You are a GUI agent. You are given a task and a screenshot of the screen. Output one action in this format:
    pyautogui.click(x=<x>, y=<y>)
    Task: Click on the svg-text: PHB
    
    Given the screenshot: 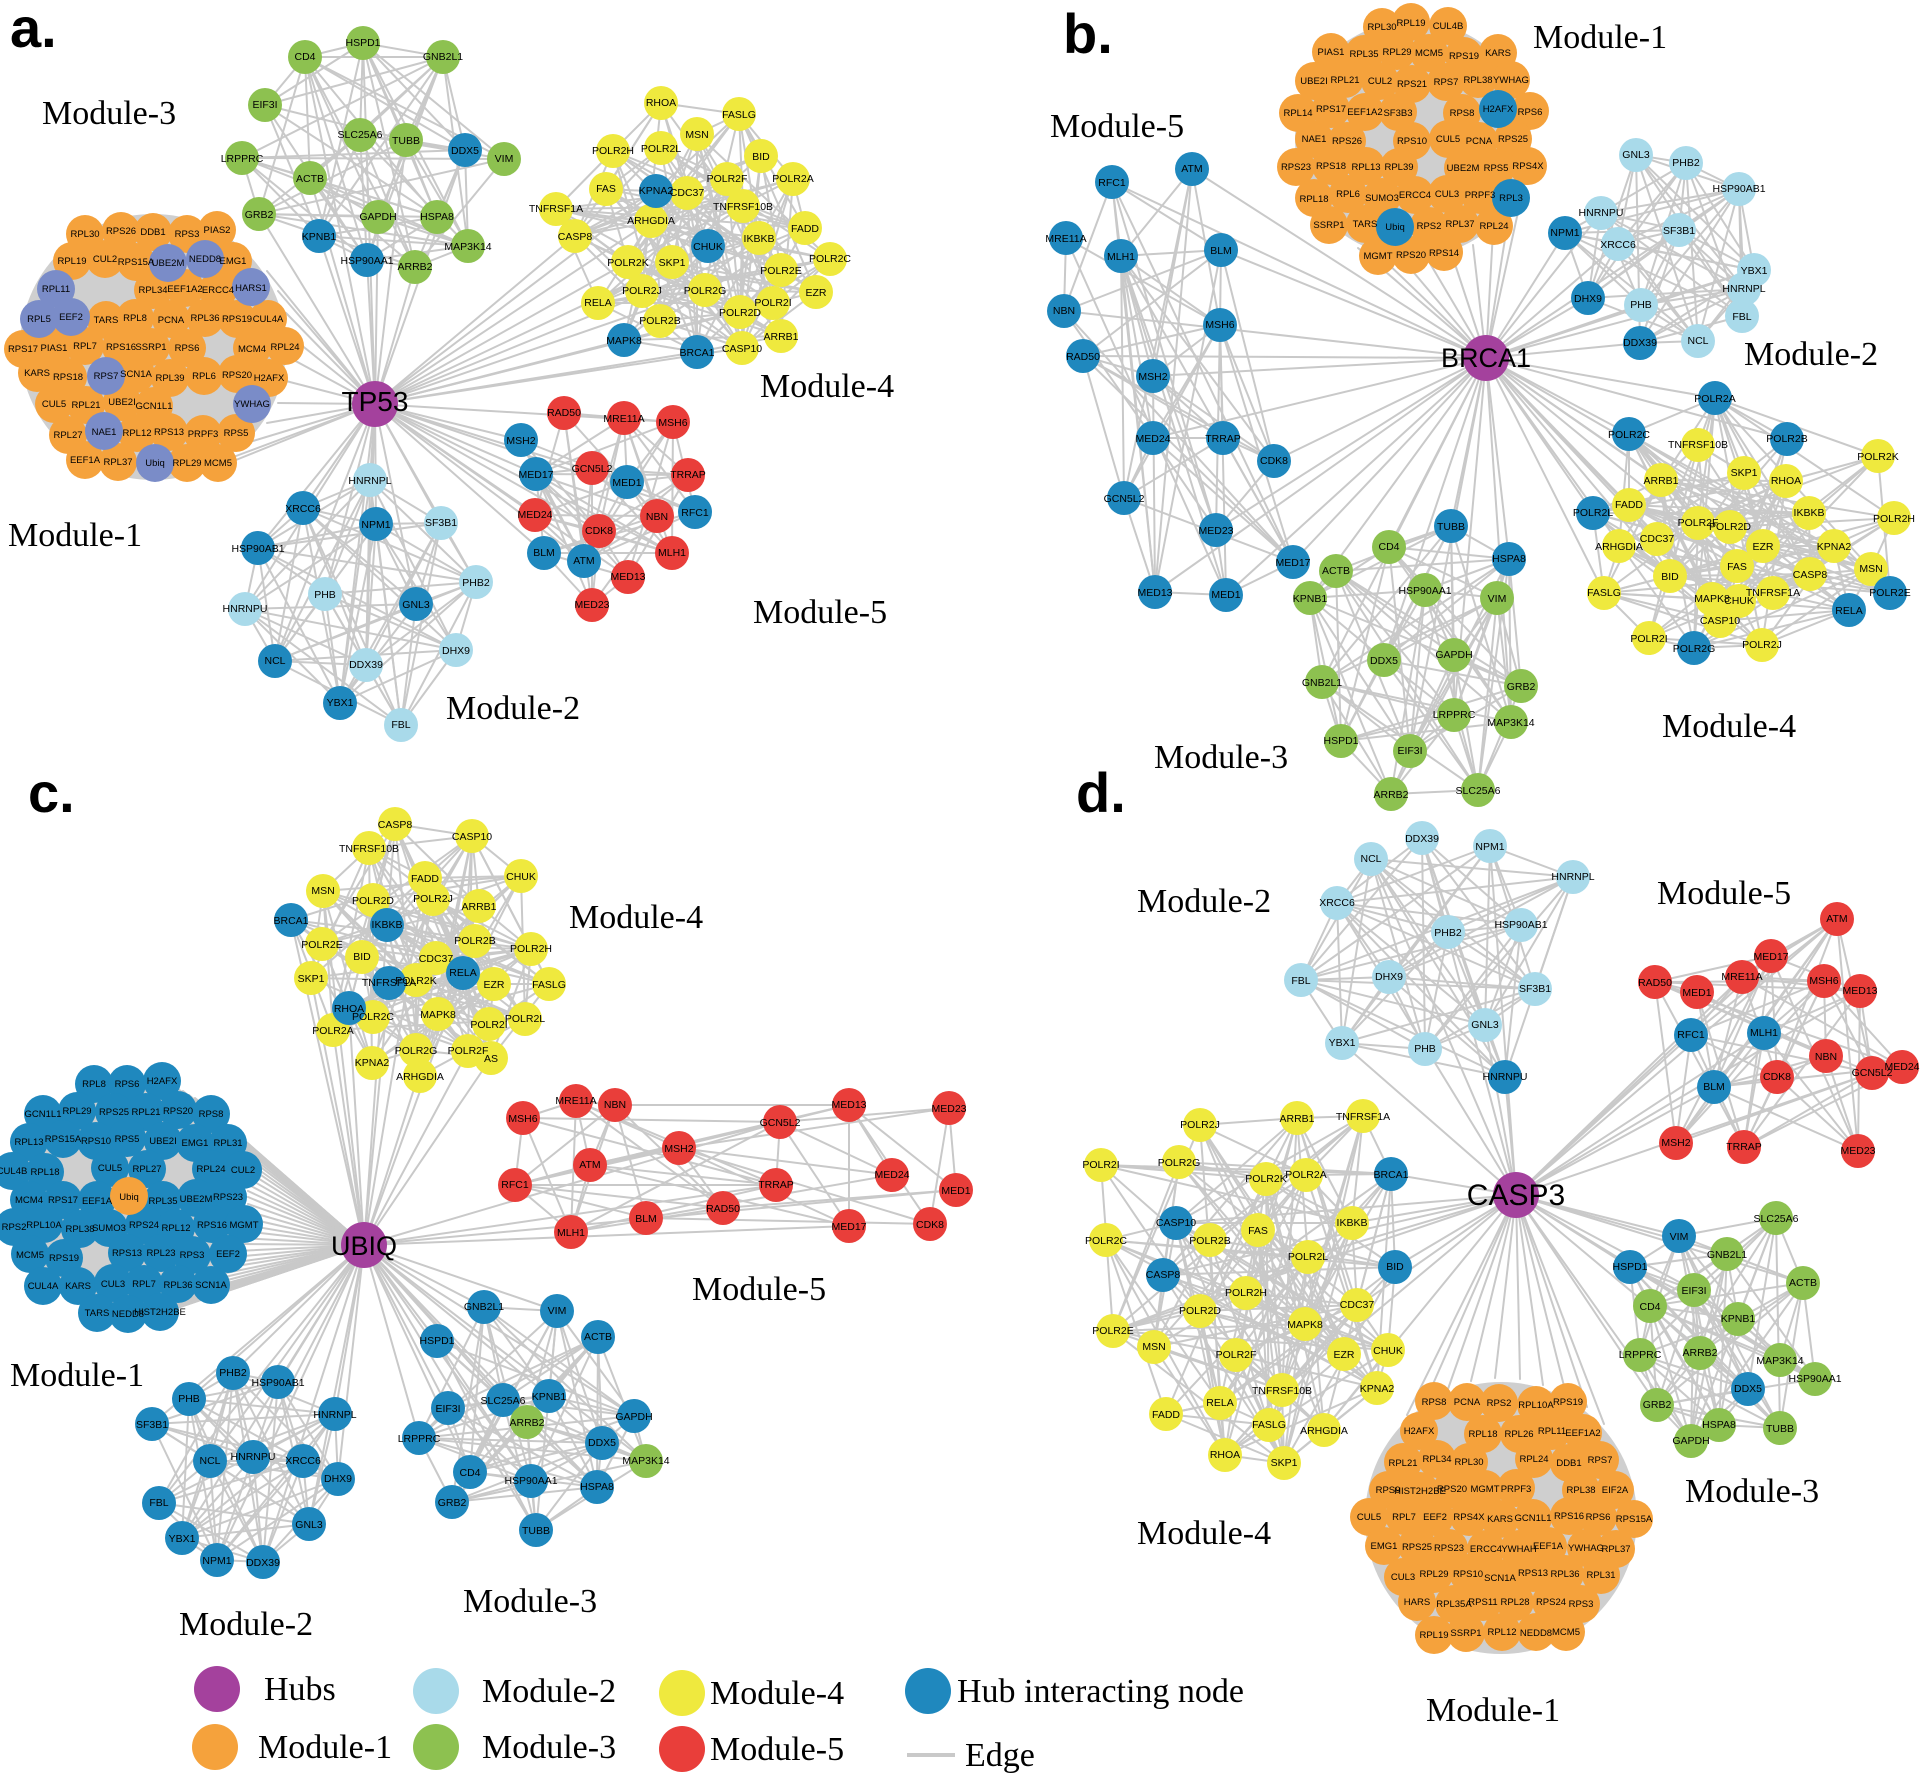 What is the action you would take?
    pyautogui.click(x=1425, y=1049)
    